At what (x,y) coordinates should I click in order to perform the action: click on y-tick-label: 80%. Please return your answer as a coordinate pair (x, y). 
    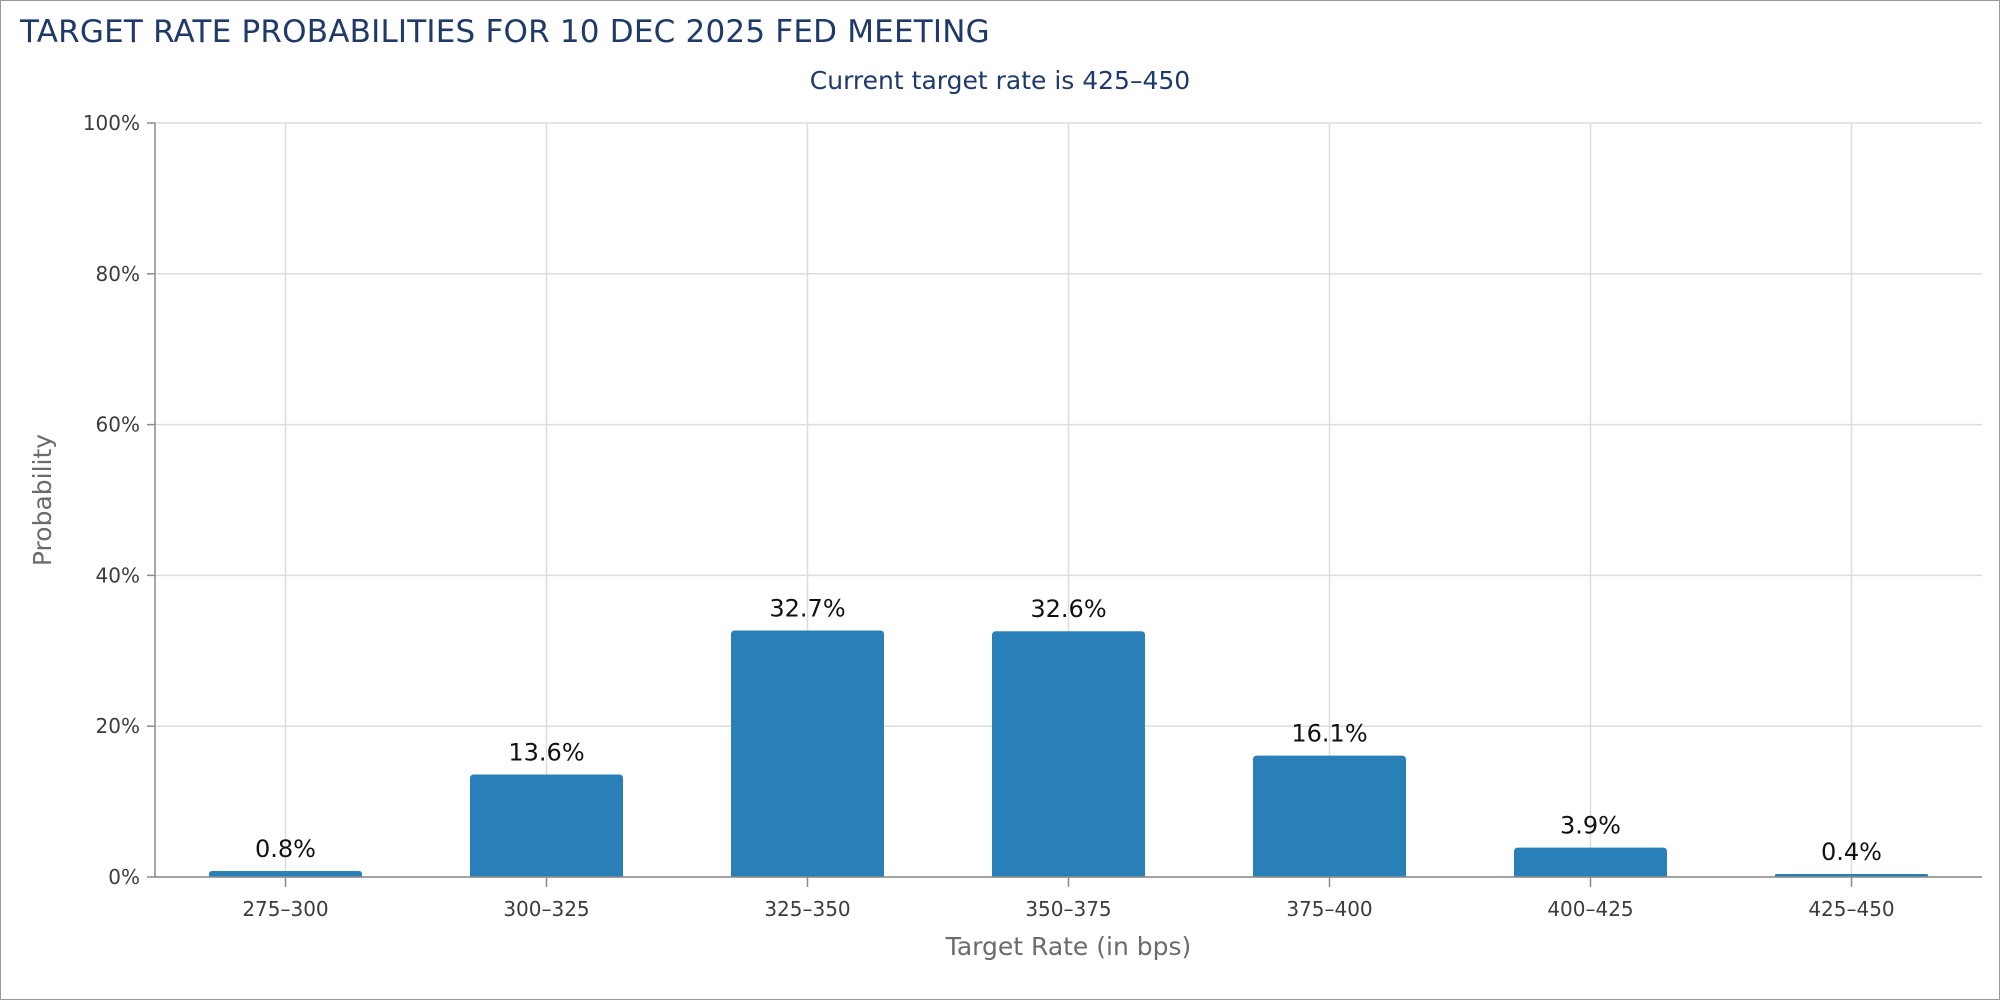
    Looking at the image, I should click on (118, 274).